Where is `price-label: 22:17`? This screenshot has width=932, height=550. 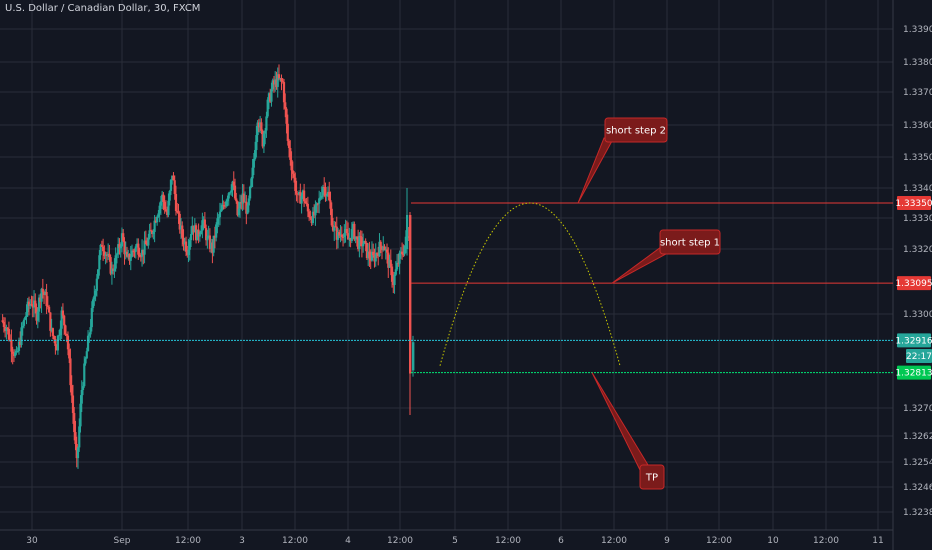
price-label: 22:17 is located at coordinates (919, 357).